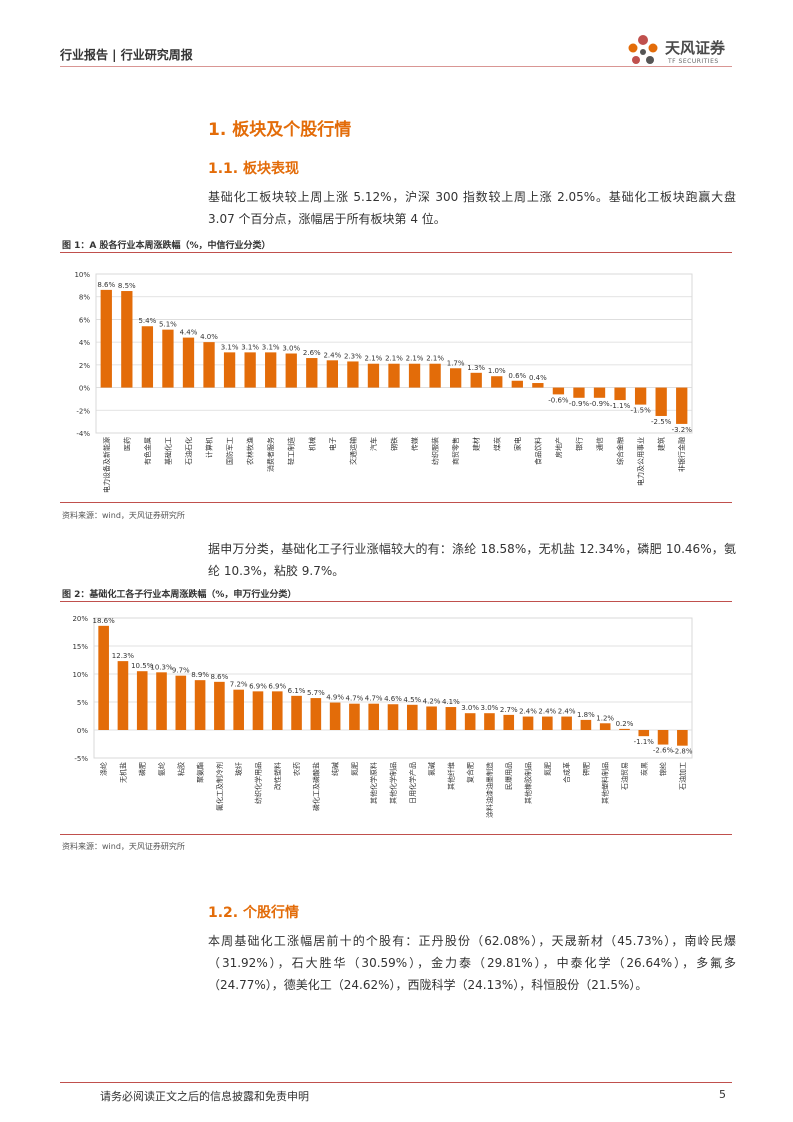  Describe the element at coordinates (80, 647) in the screenshot. I see `y-tick-label: 15%` at that location.